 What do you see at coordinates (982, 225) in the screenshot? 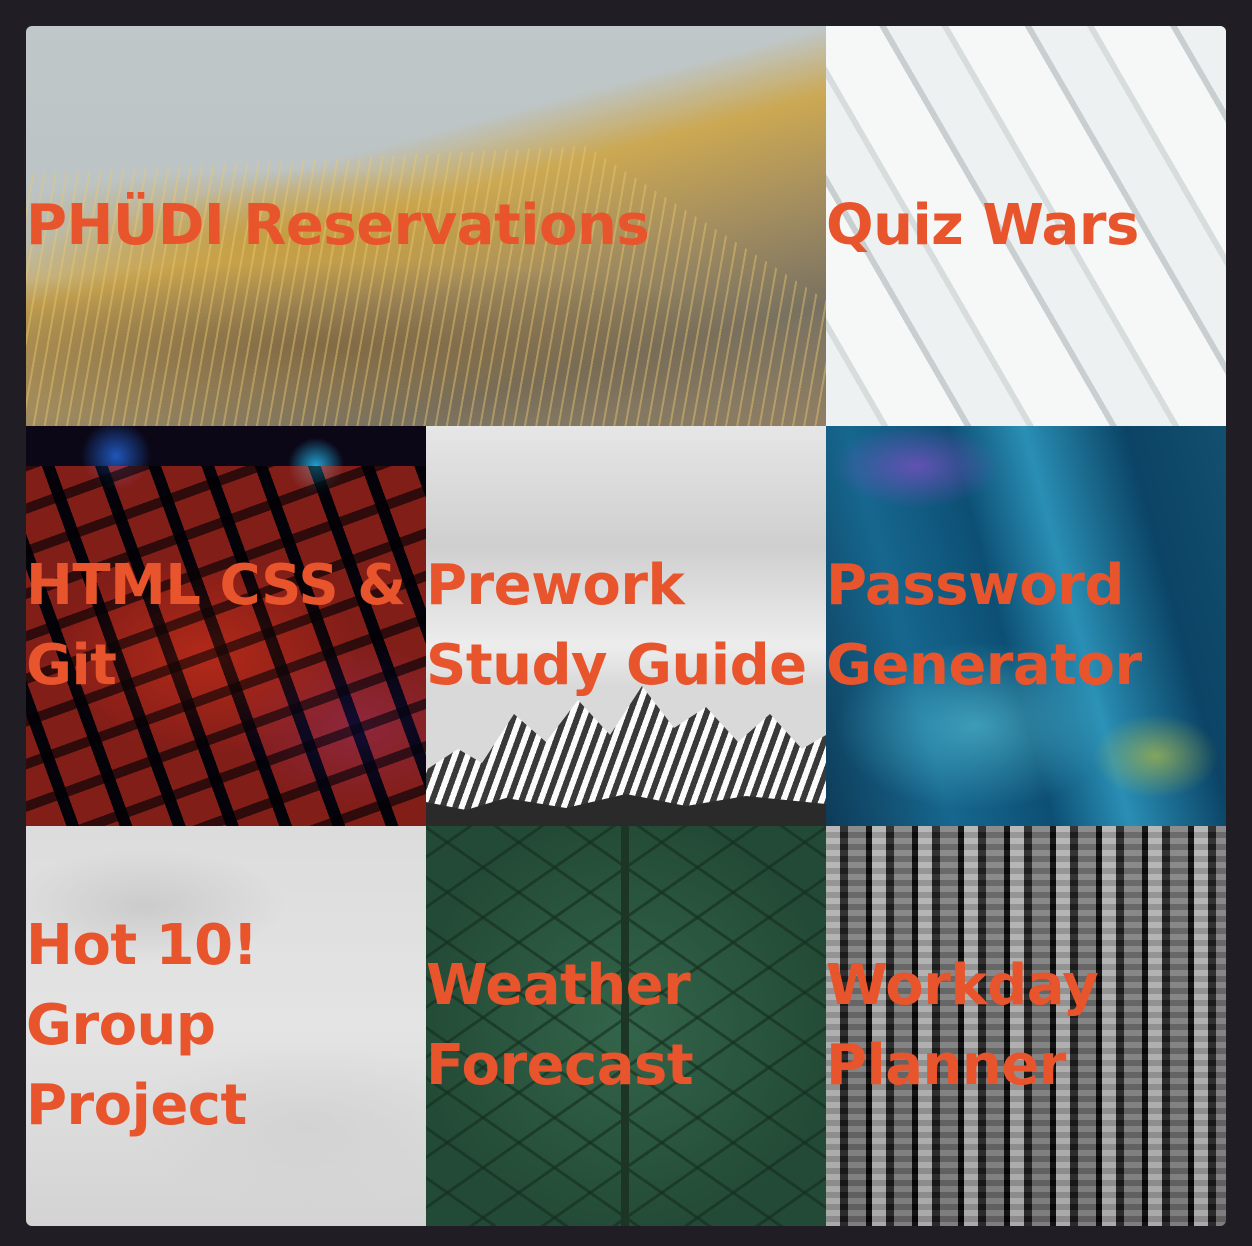
I see `project-title: Quiz Wars` at bounding box center [982, 225].